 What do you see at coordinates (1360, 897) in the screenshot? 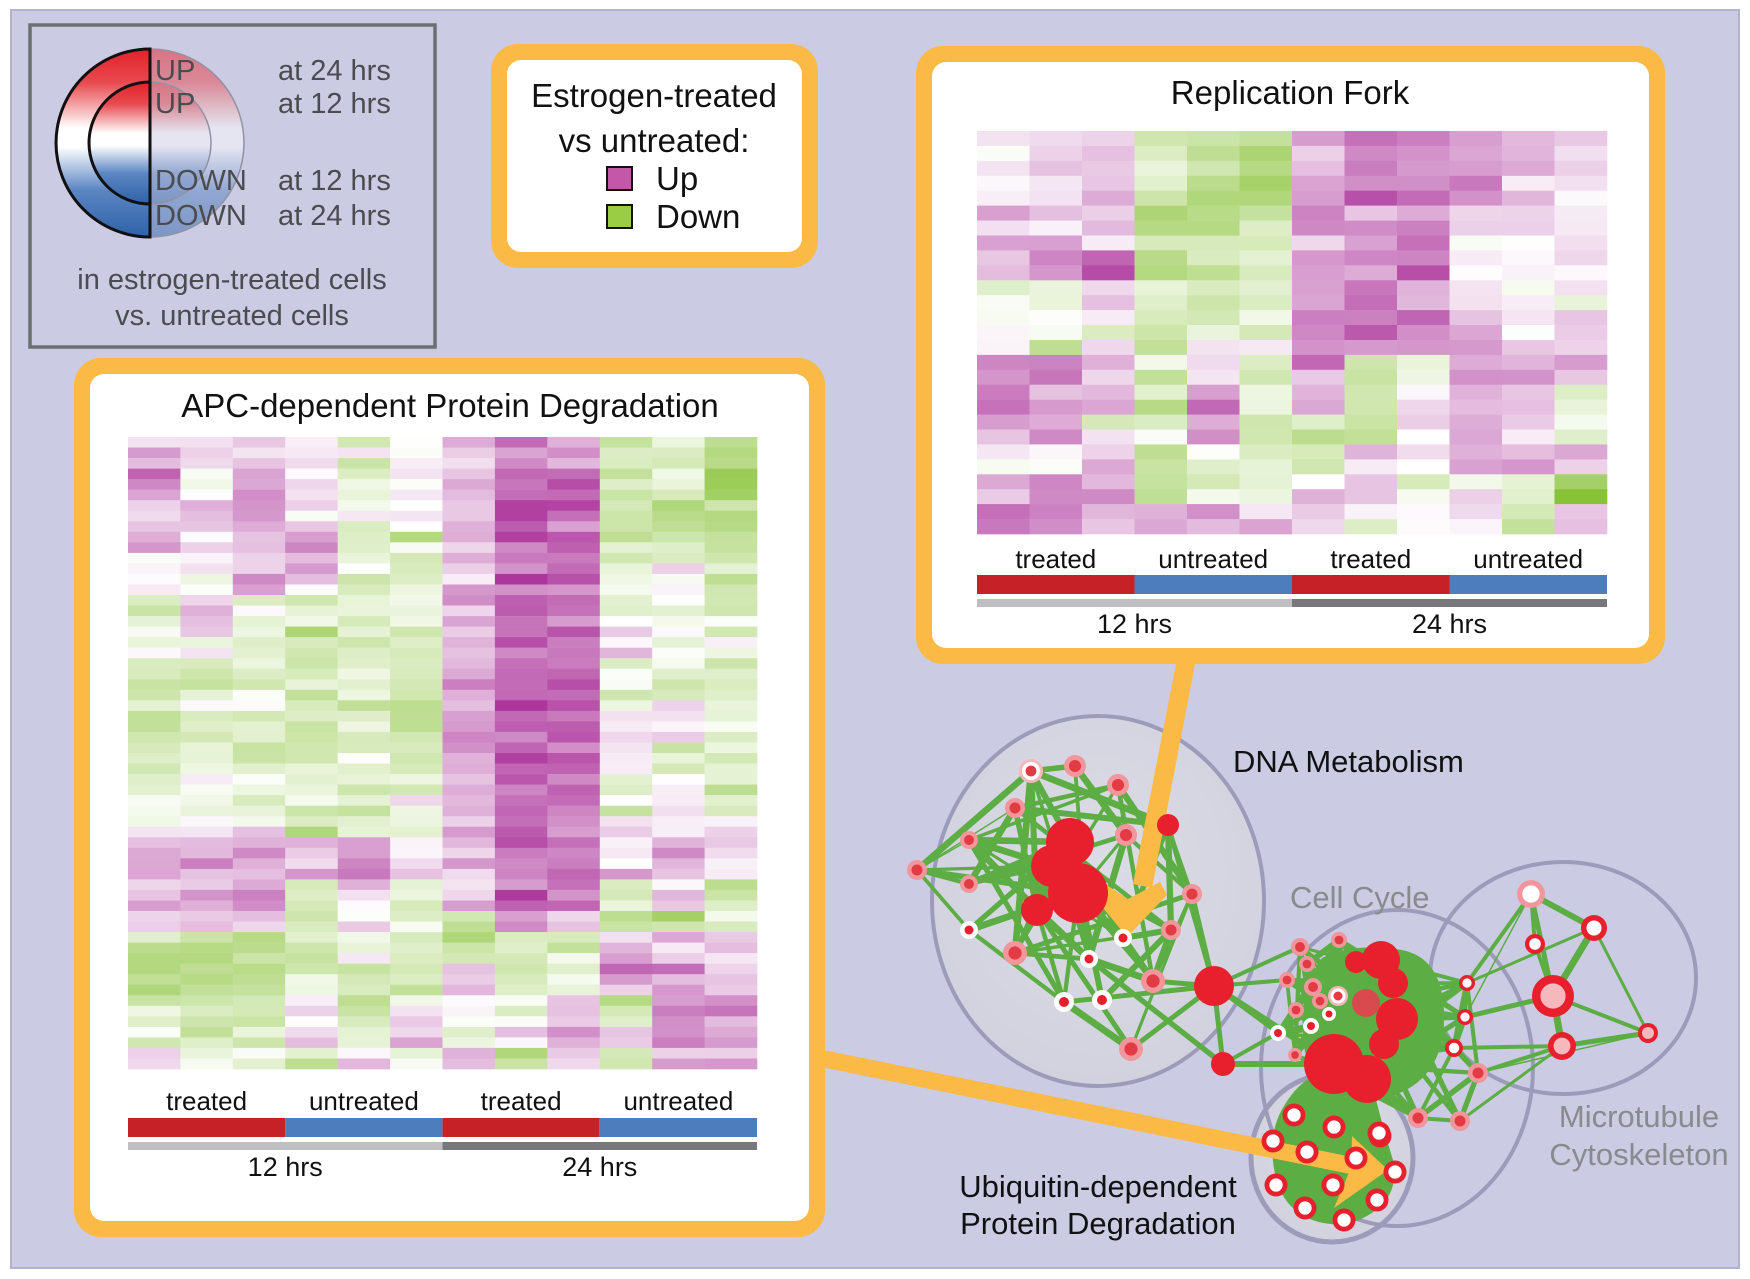
I see `svg-text: Cell Cycle` at bounding box center [1360, 897].